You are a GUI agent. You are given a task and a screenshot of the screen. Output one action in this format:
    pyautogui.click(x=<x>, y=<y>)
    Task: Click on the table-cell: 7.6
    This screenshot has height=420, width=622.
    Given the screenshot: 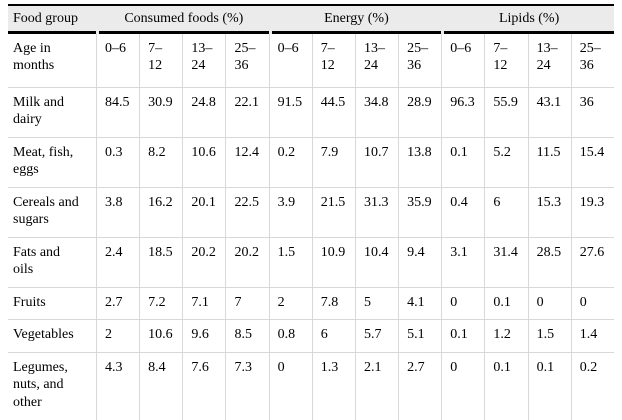 What is the action you would take?
    pyautogui.click(x=203, y=386)
    